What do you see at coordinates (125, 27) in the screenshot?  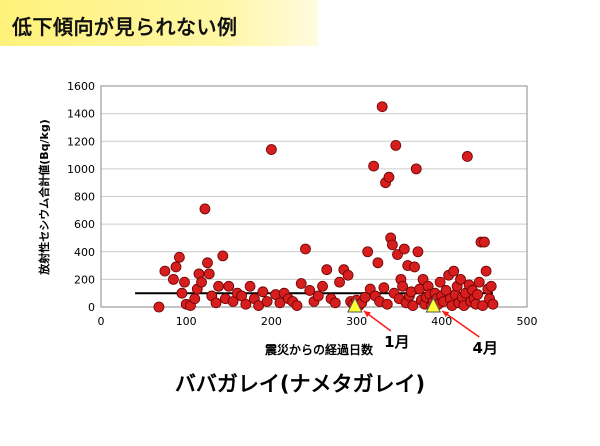 I see `page-title: 低下傾向が見られない例` at bounding box center [125, 27].